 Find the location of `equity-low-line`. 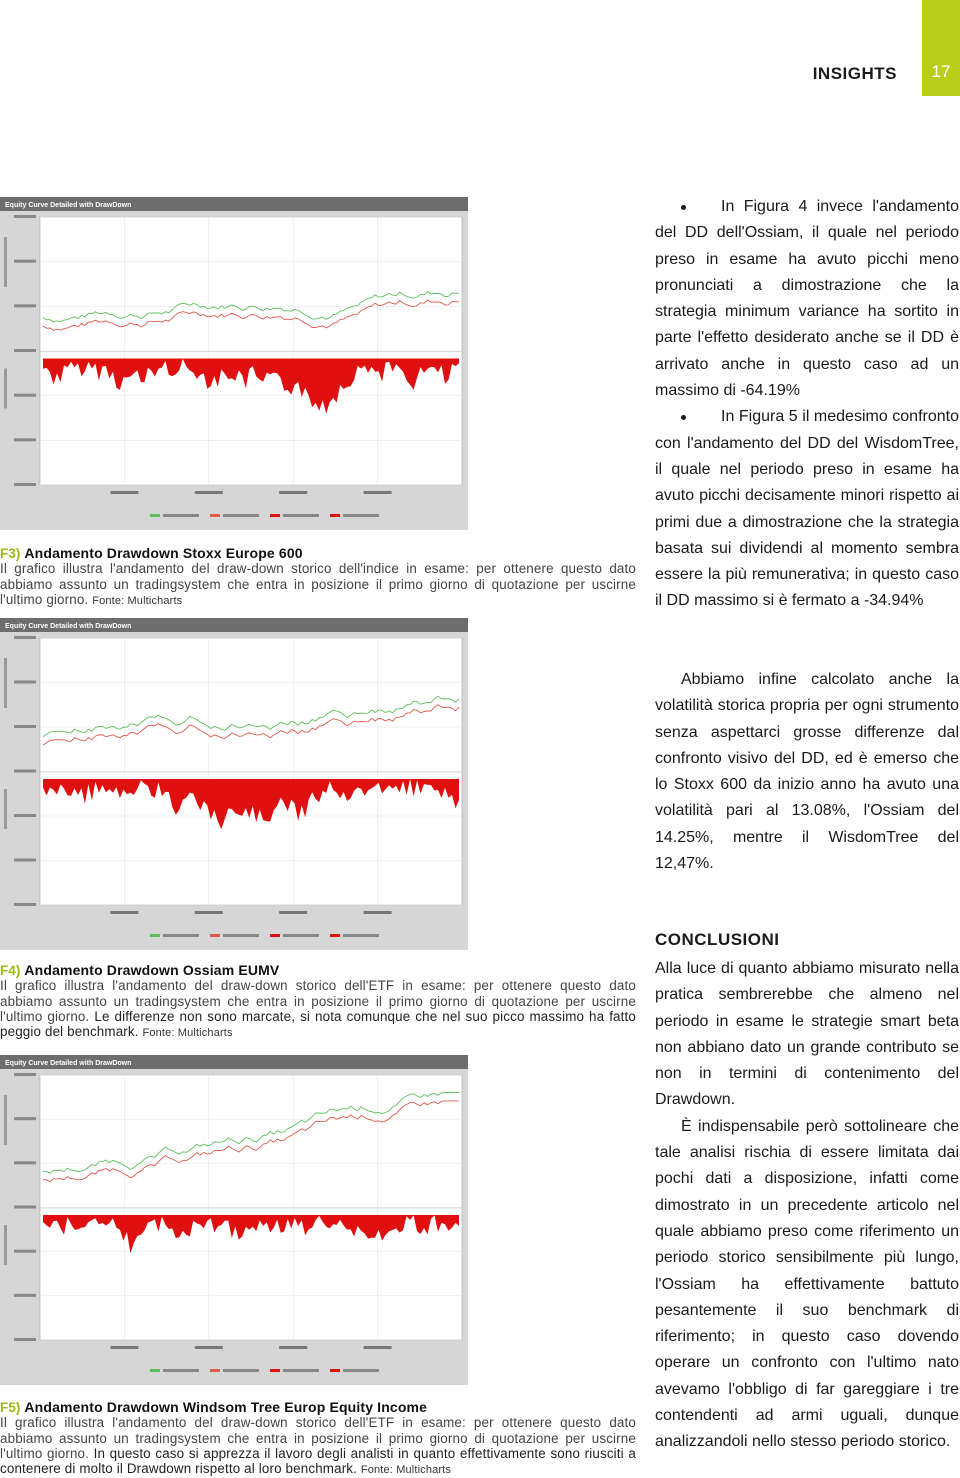

equity-low-line is located at coordinates (250, 1141).